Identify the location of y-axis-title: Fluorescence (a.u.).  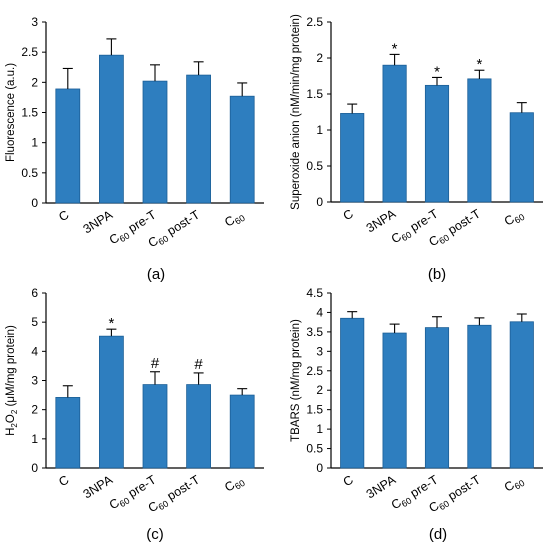
(11, 112).